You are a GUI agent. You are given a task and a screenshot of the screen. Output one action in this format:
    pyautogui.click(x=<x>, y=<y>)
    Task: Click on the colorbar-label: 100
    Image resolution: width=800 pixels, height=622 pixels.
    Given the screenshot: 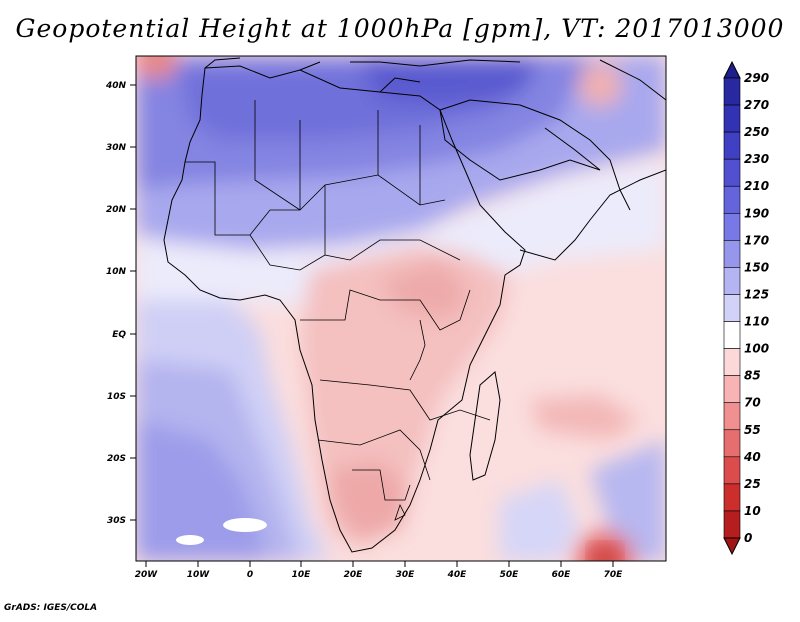 What is the action you would take?
    pyautogui.click(x=756, y=349)
    